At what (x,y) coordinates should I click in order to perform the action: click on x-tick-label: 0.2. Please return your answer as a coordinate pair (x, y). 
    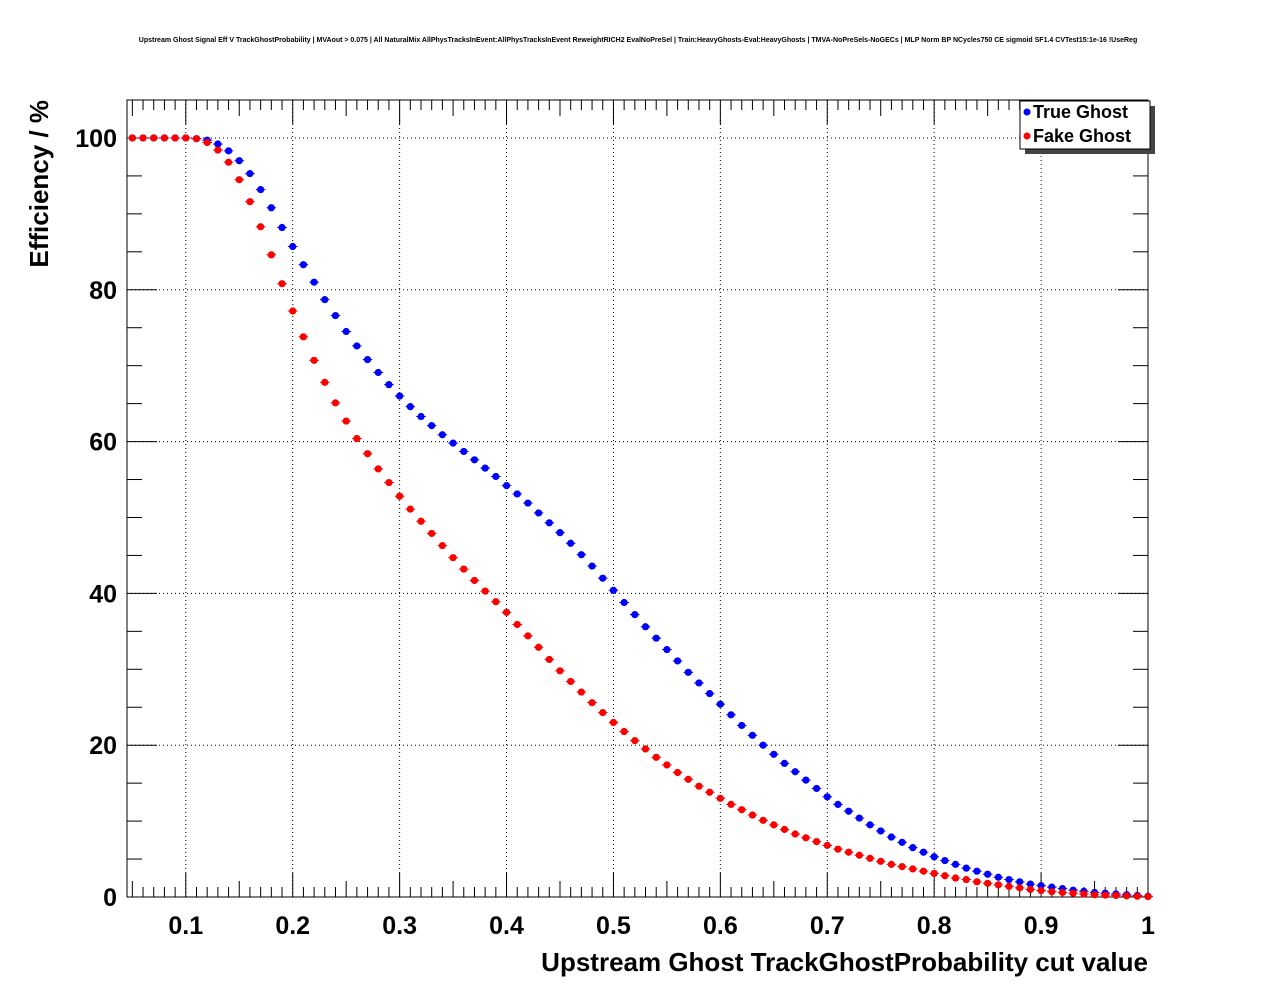
    Looking at the image, I should click on (292, 926).